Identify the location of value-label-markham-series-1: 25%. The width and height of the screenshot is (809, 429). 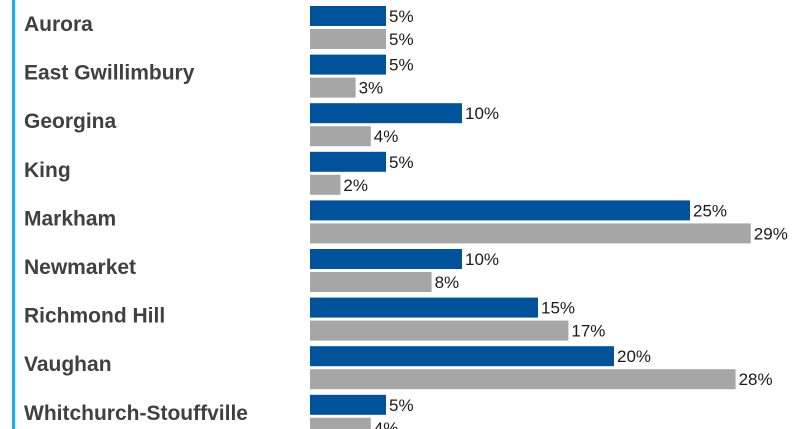
(710, 210).